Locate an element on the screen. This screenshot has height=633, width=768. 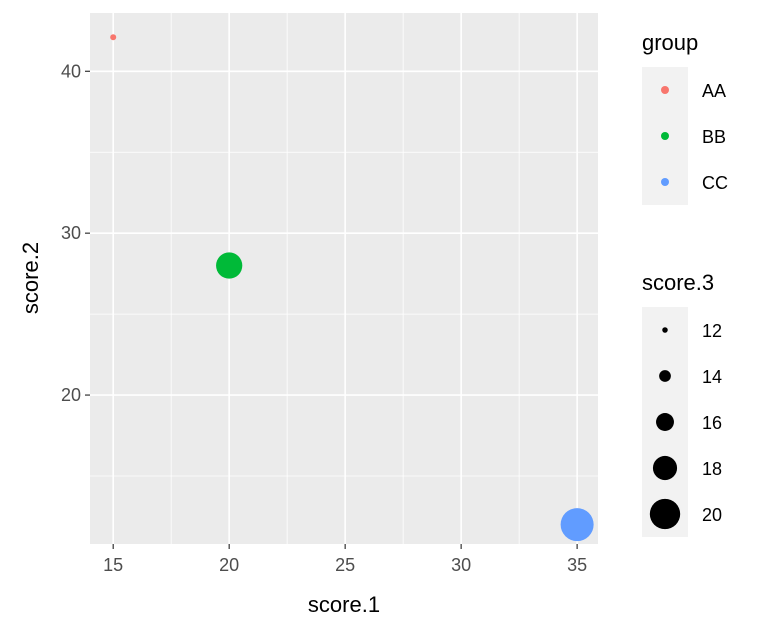
x-tick-label: 25 is located at coordinates (345, 565).